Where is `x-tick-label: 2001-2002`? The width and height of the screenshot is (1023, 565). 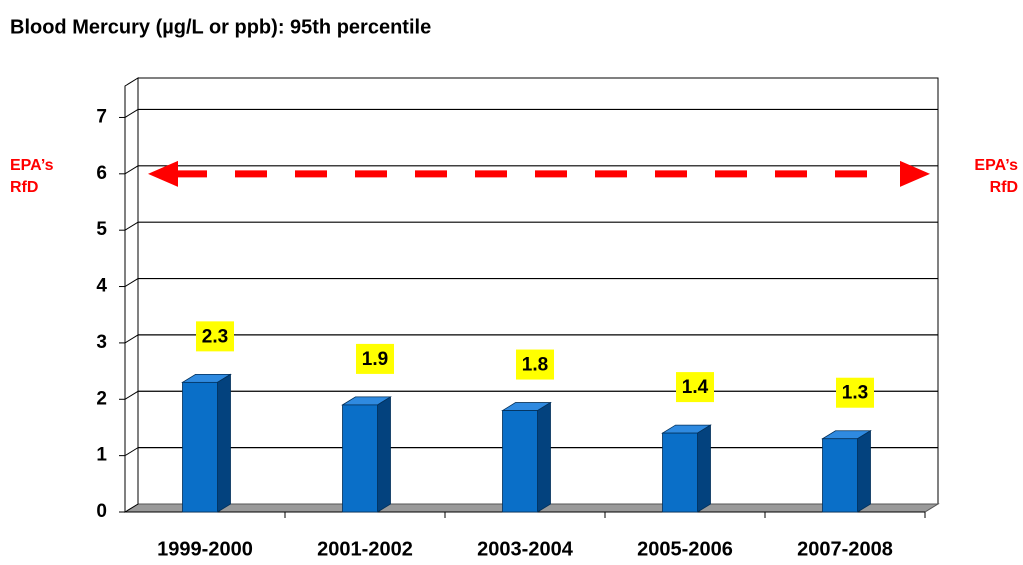
x-tick-label: 2001-2002 is located at coordinates (365, 549).